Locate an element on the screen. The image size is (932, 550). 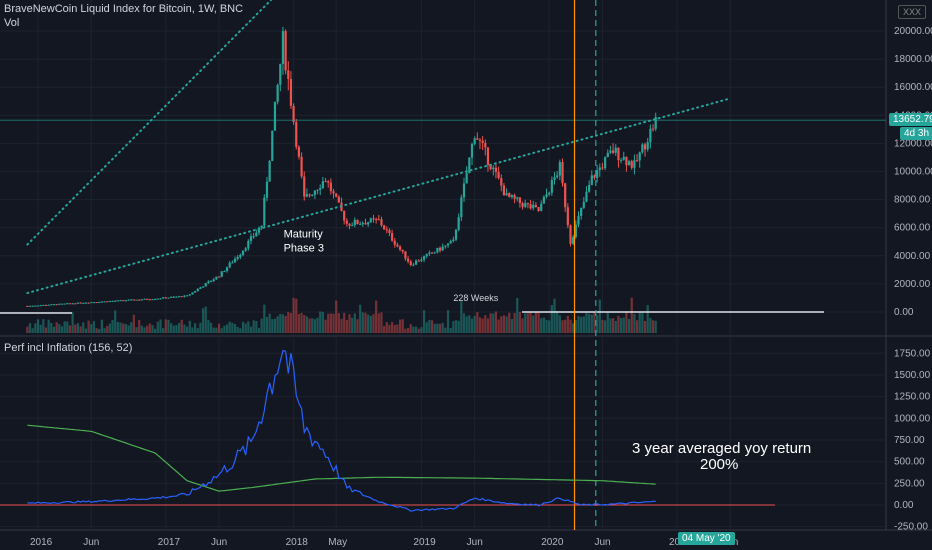
volume-group is located at coordinates (341, 315).